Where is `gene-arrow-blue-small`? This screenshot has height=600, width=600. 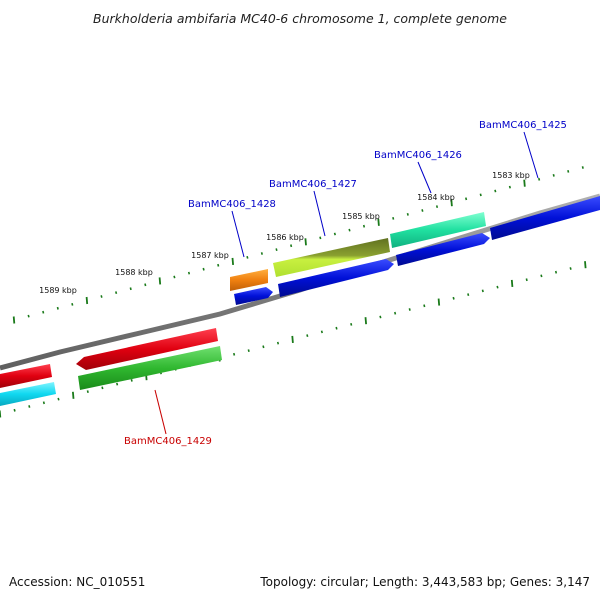 gene-arrow-blue-small is located at coordinates (253, 296).